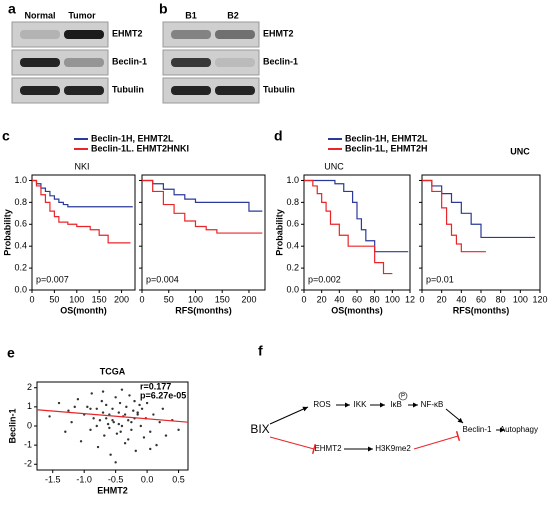 This screenshot has height=505, width=550. What do you see at coordinates (339, 299) in the screenshot?
I see `x-tick-label: 40` at bounding box center [339, 299].